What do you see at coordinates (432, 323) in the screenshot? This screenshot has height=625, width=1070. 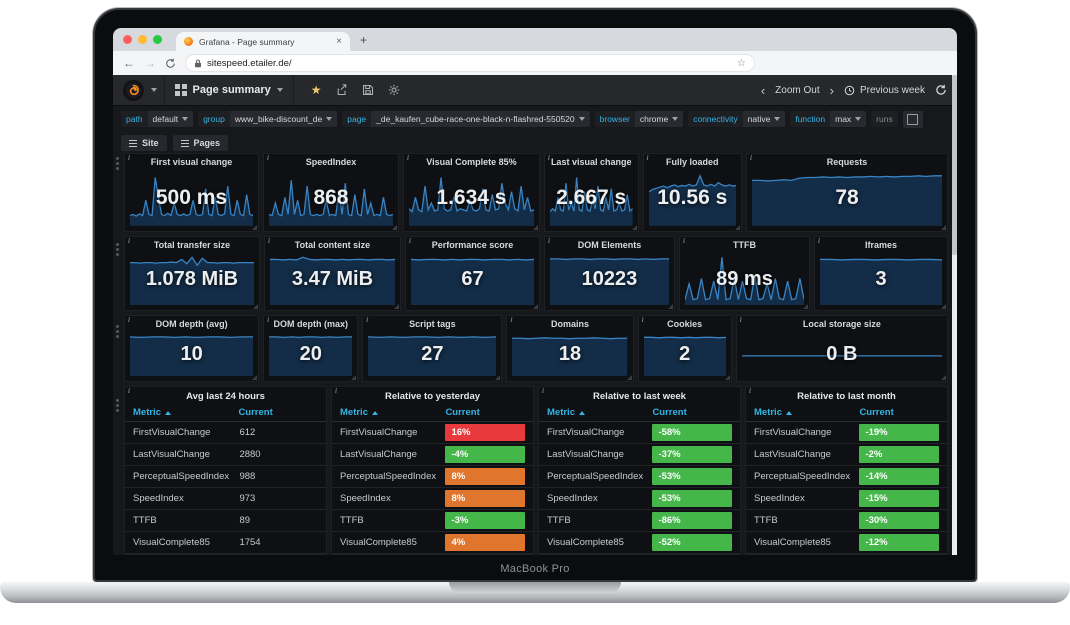 I see `panel-title: Script tags` at bounding box center [432, 323].